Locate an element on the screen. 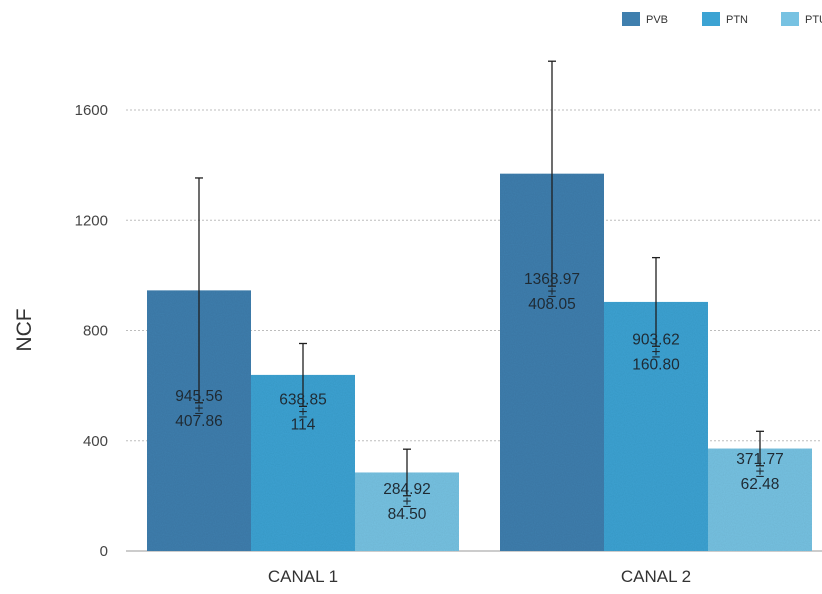  legend-label-ptu: PTU is located at coordinates (813, 20).